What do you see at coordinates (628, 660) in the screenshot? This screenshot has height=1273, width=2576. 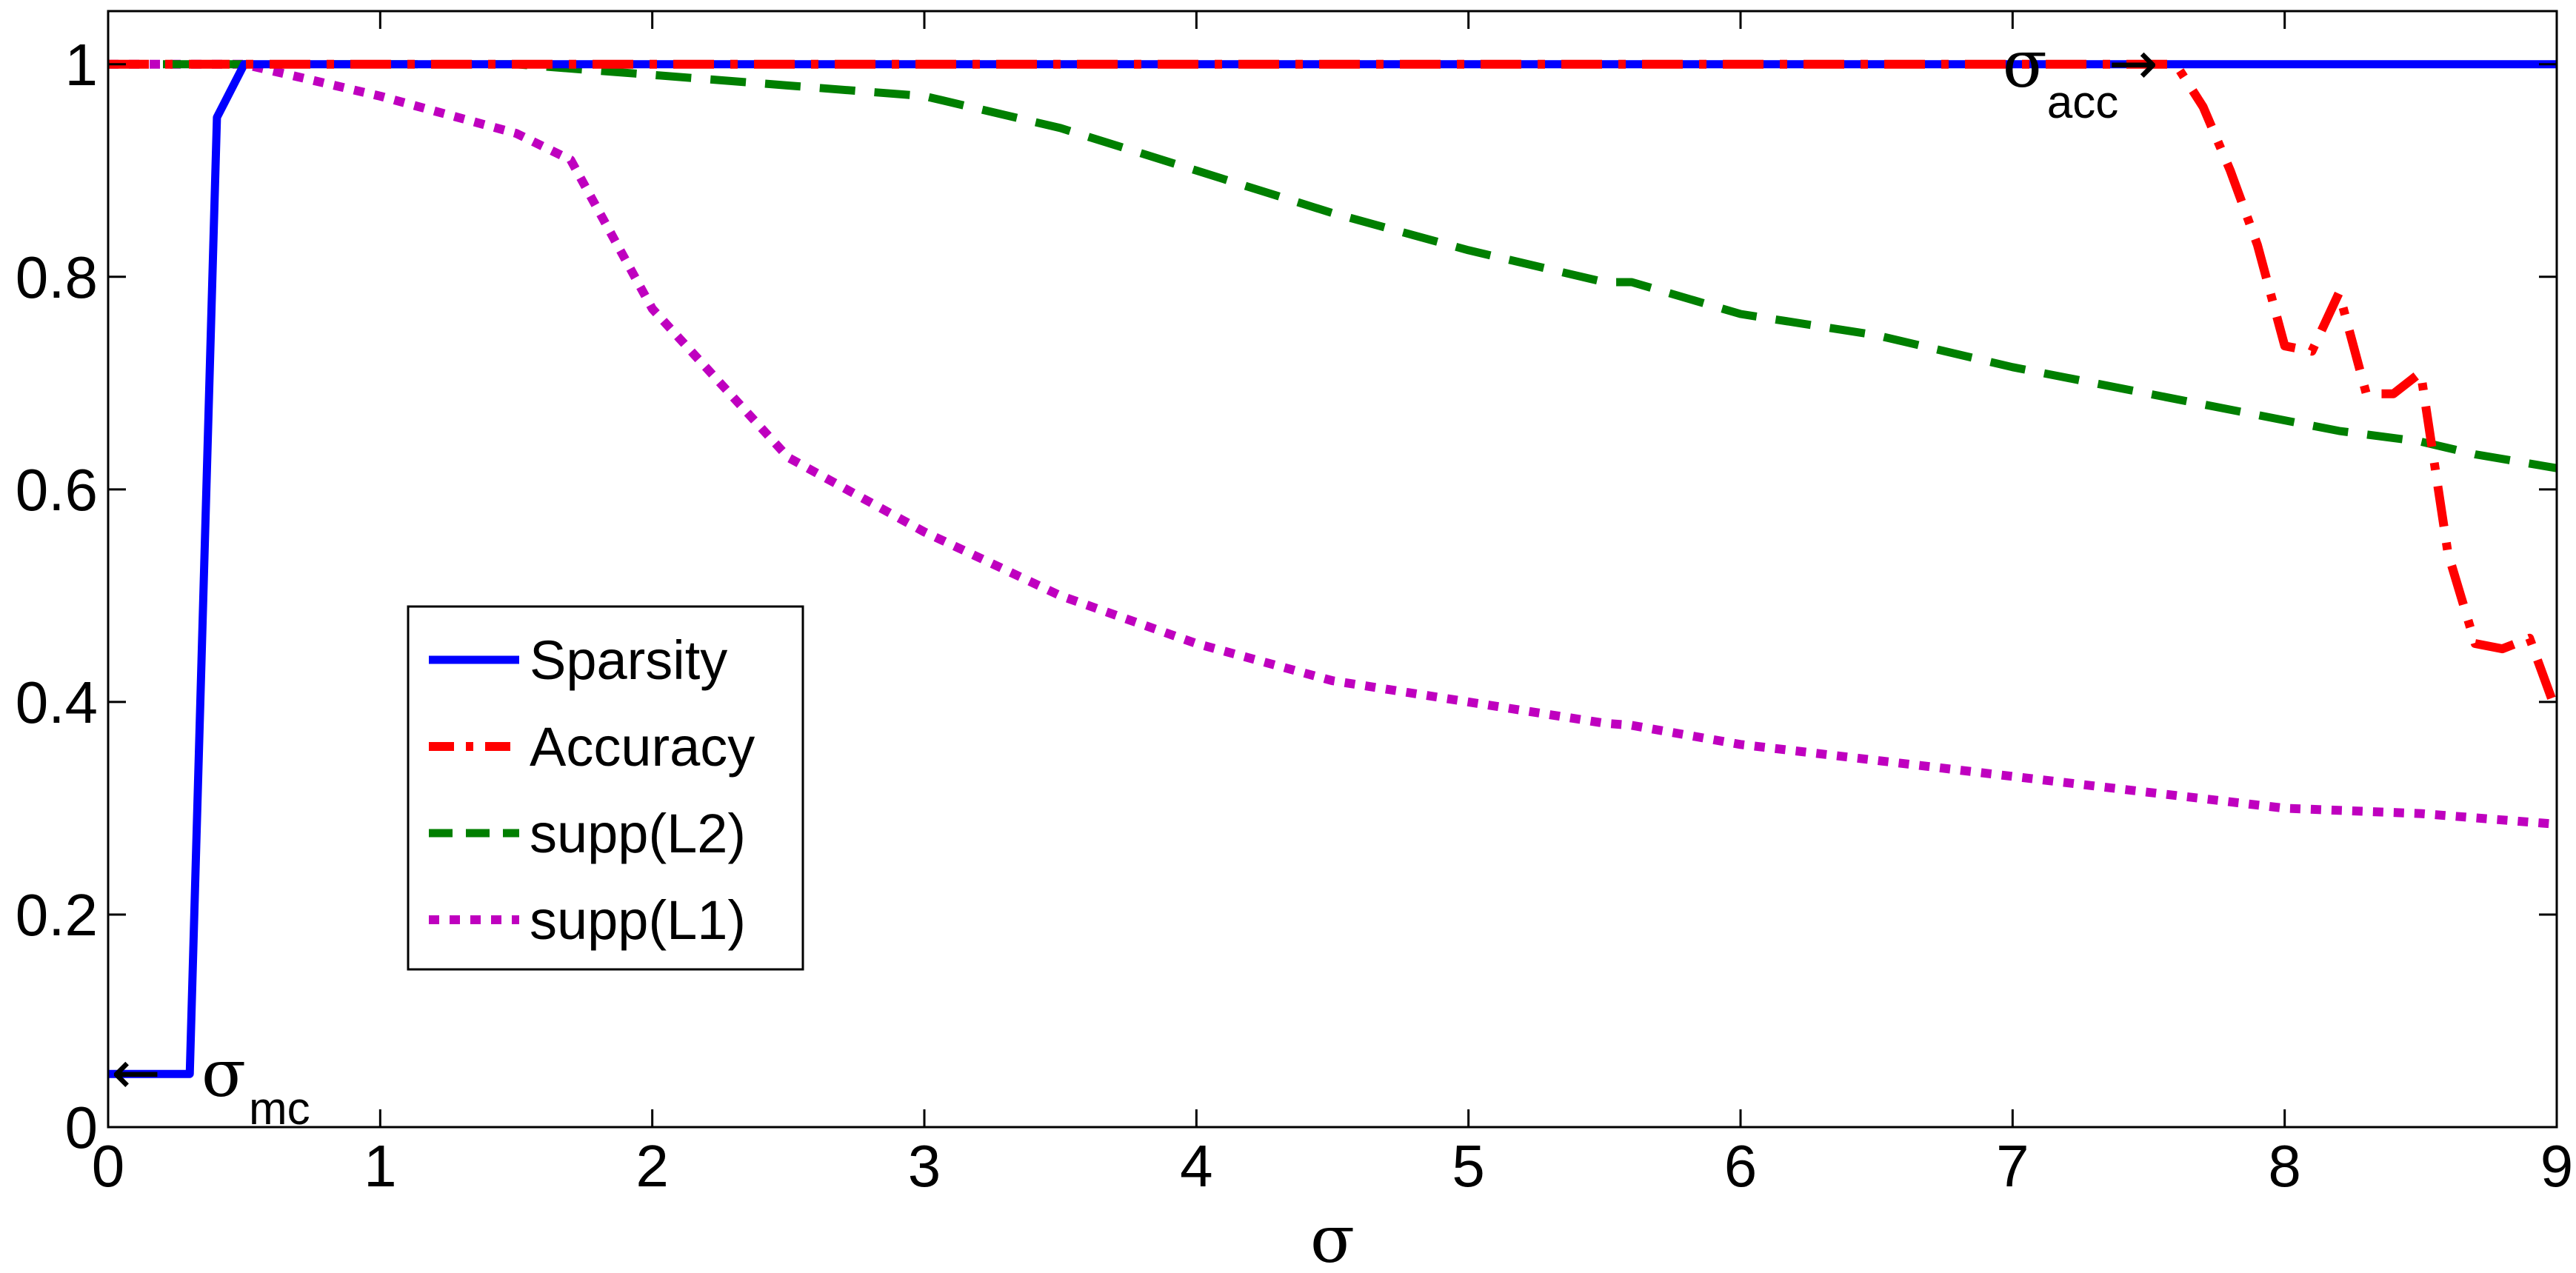 I see `legend-label-sparsity: Sparsity` at bounding box center [628, 660].